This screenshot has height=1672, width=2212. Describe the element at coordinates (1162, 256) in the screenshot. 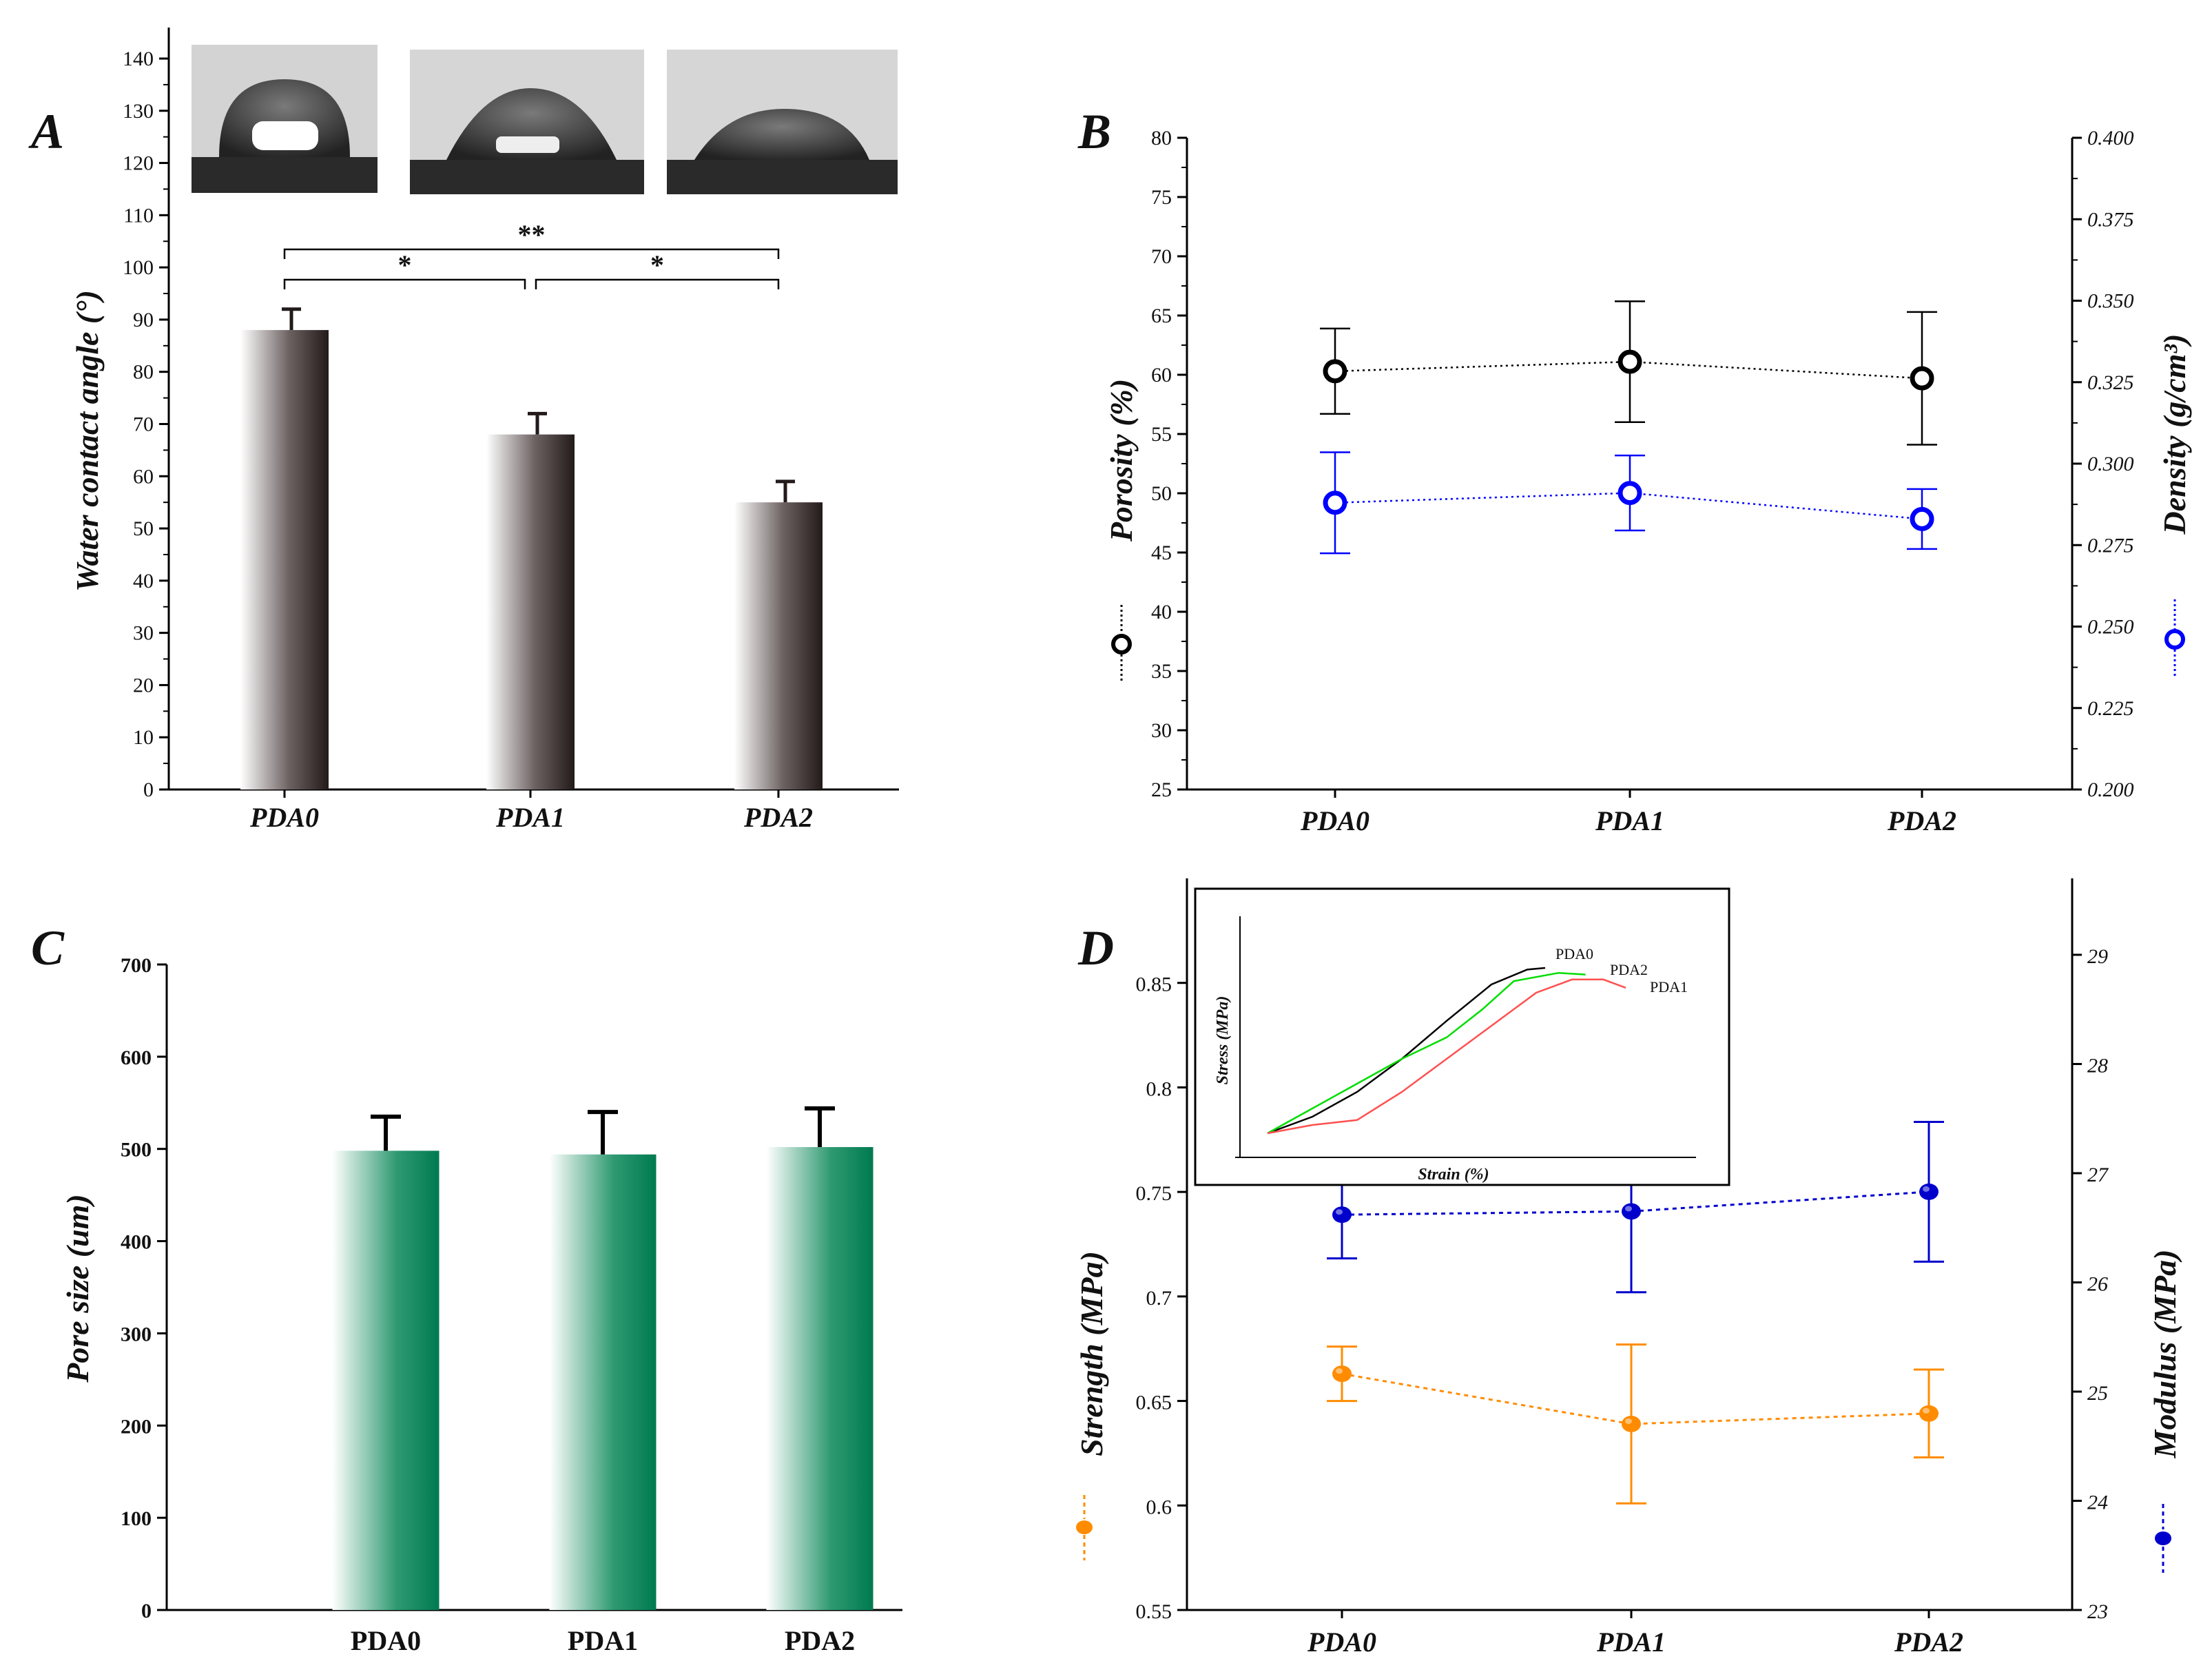

I see `b-left-tick-label: 70` at that location.